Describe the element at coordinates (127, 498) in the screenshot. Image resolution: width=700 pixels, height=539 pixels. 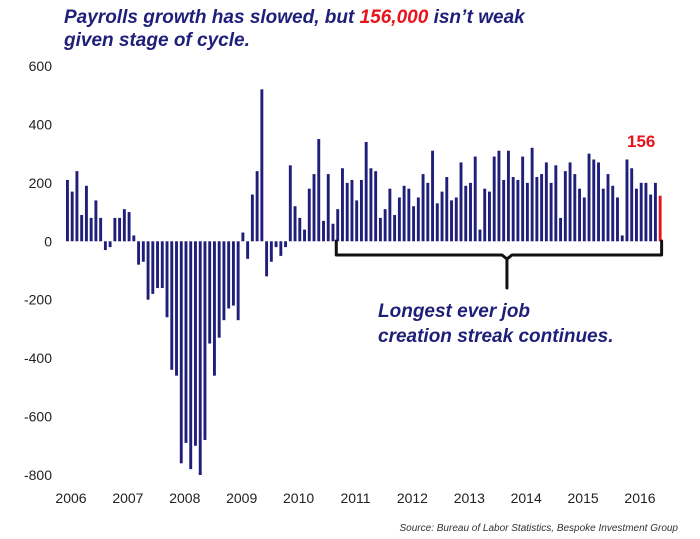
I see `x-tick-label: 2007` at that location.